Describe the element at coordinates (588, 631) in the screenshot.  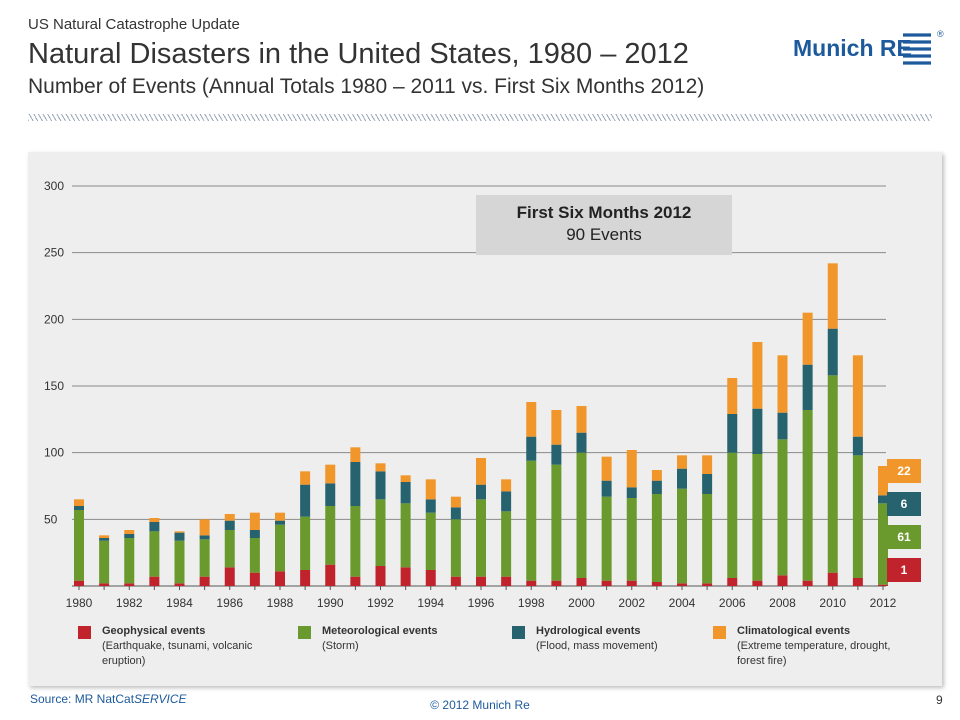
I see `legend-label: Hydrological events` at that location.